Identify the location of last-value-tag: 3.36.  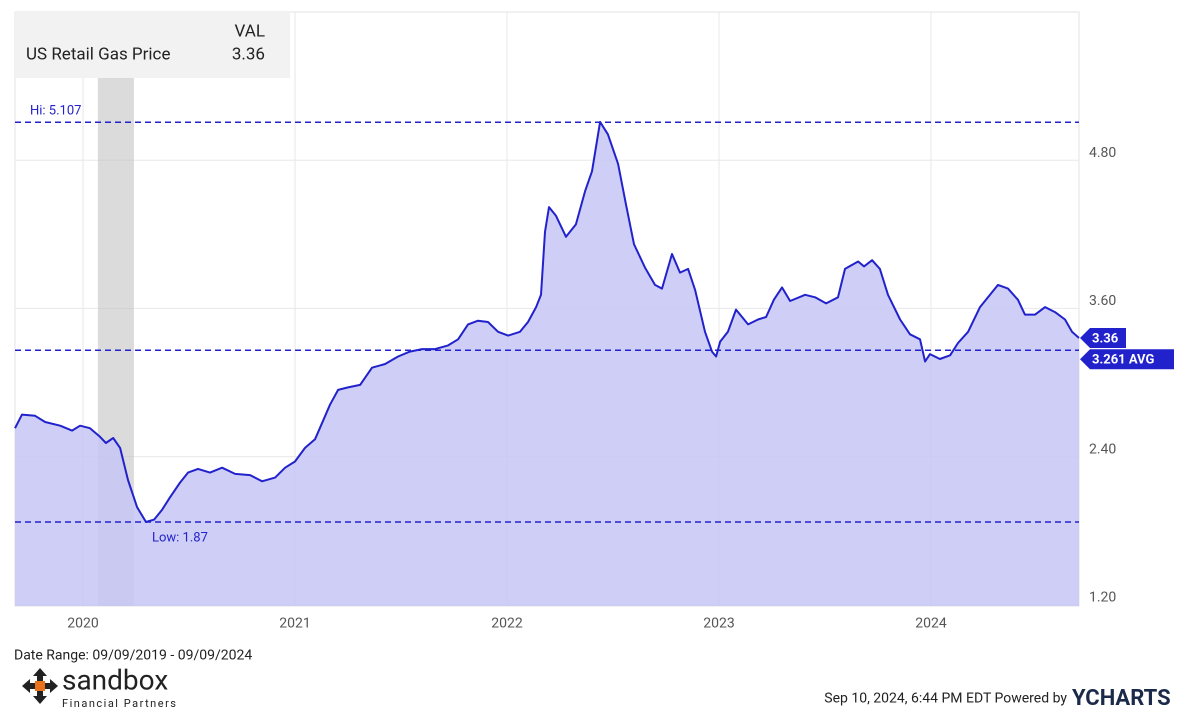
(1103, 338).